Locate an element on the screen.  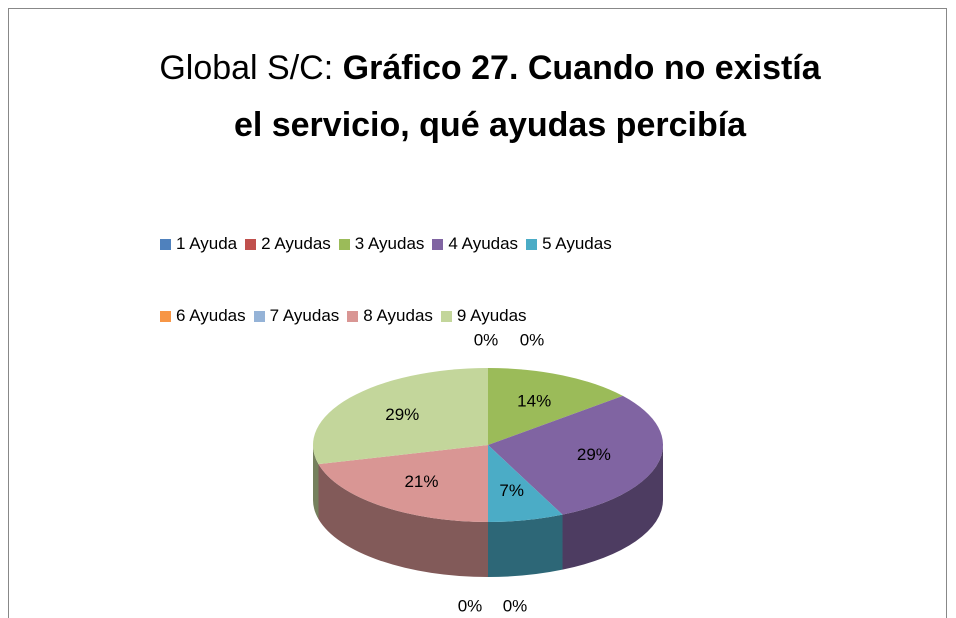
legend-item: 5 Ayudas is located at coordinates (569, 244).